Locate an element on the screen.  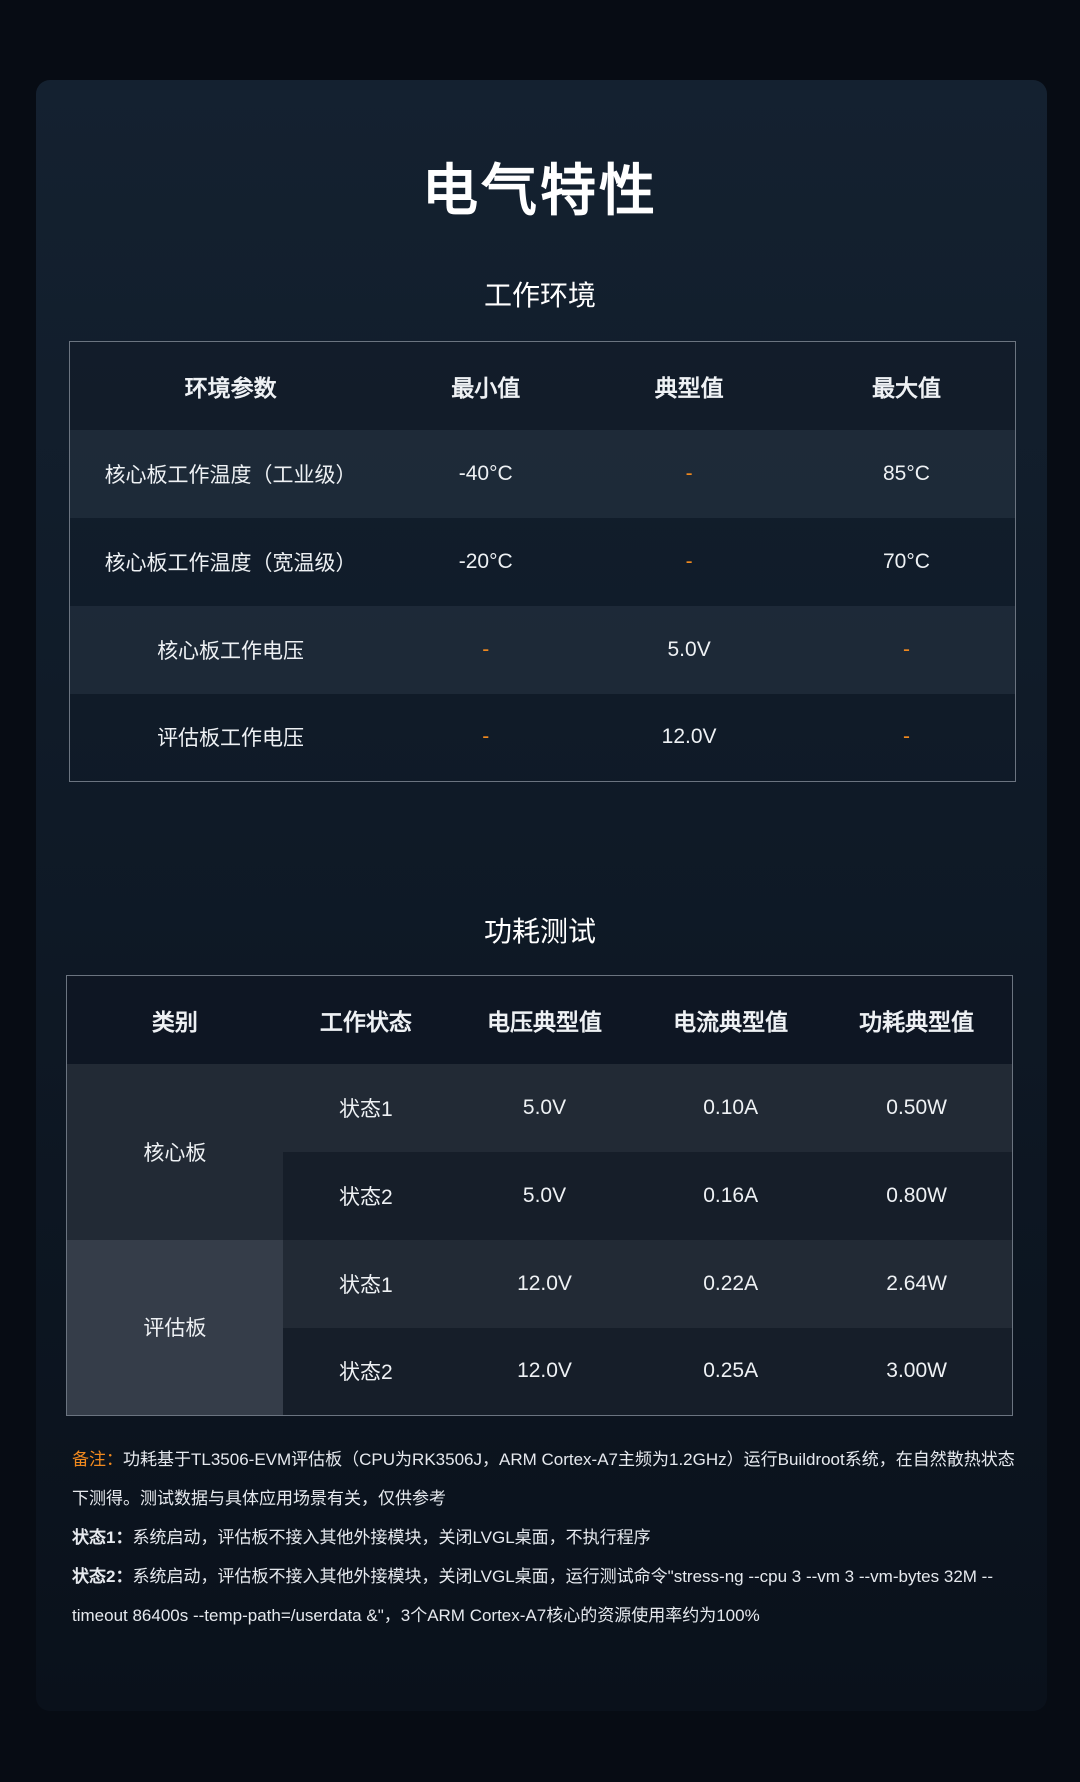
table-row: 评估板 状态1 12.0V 0.22A 2.64W is located at coordinates (539, 1327).